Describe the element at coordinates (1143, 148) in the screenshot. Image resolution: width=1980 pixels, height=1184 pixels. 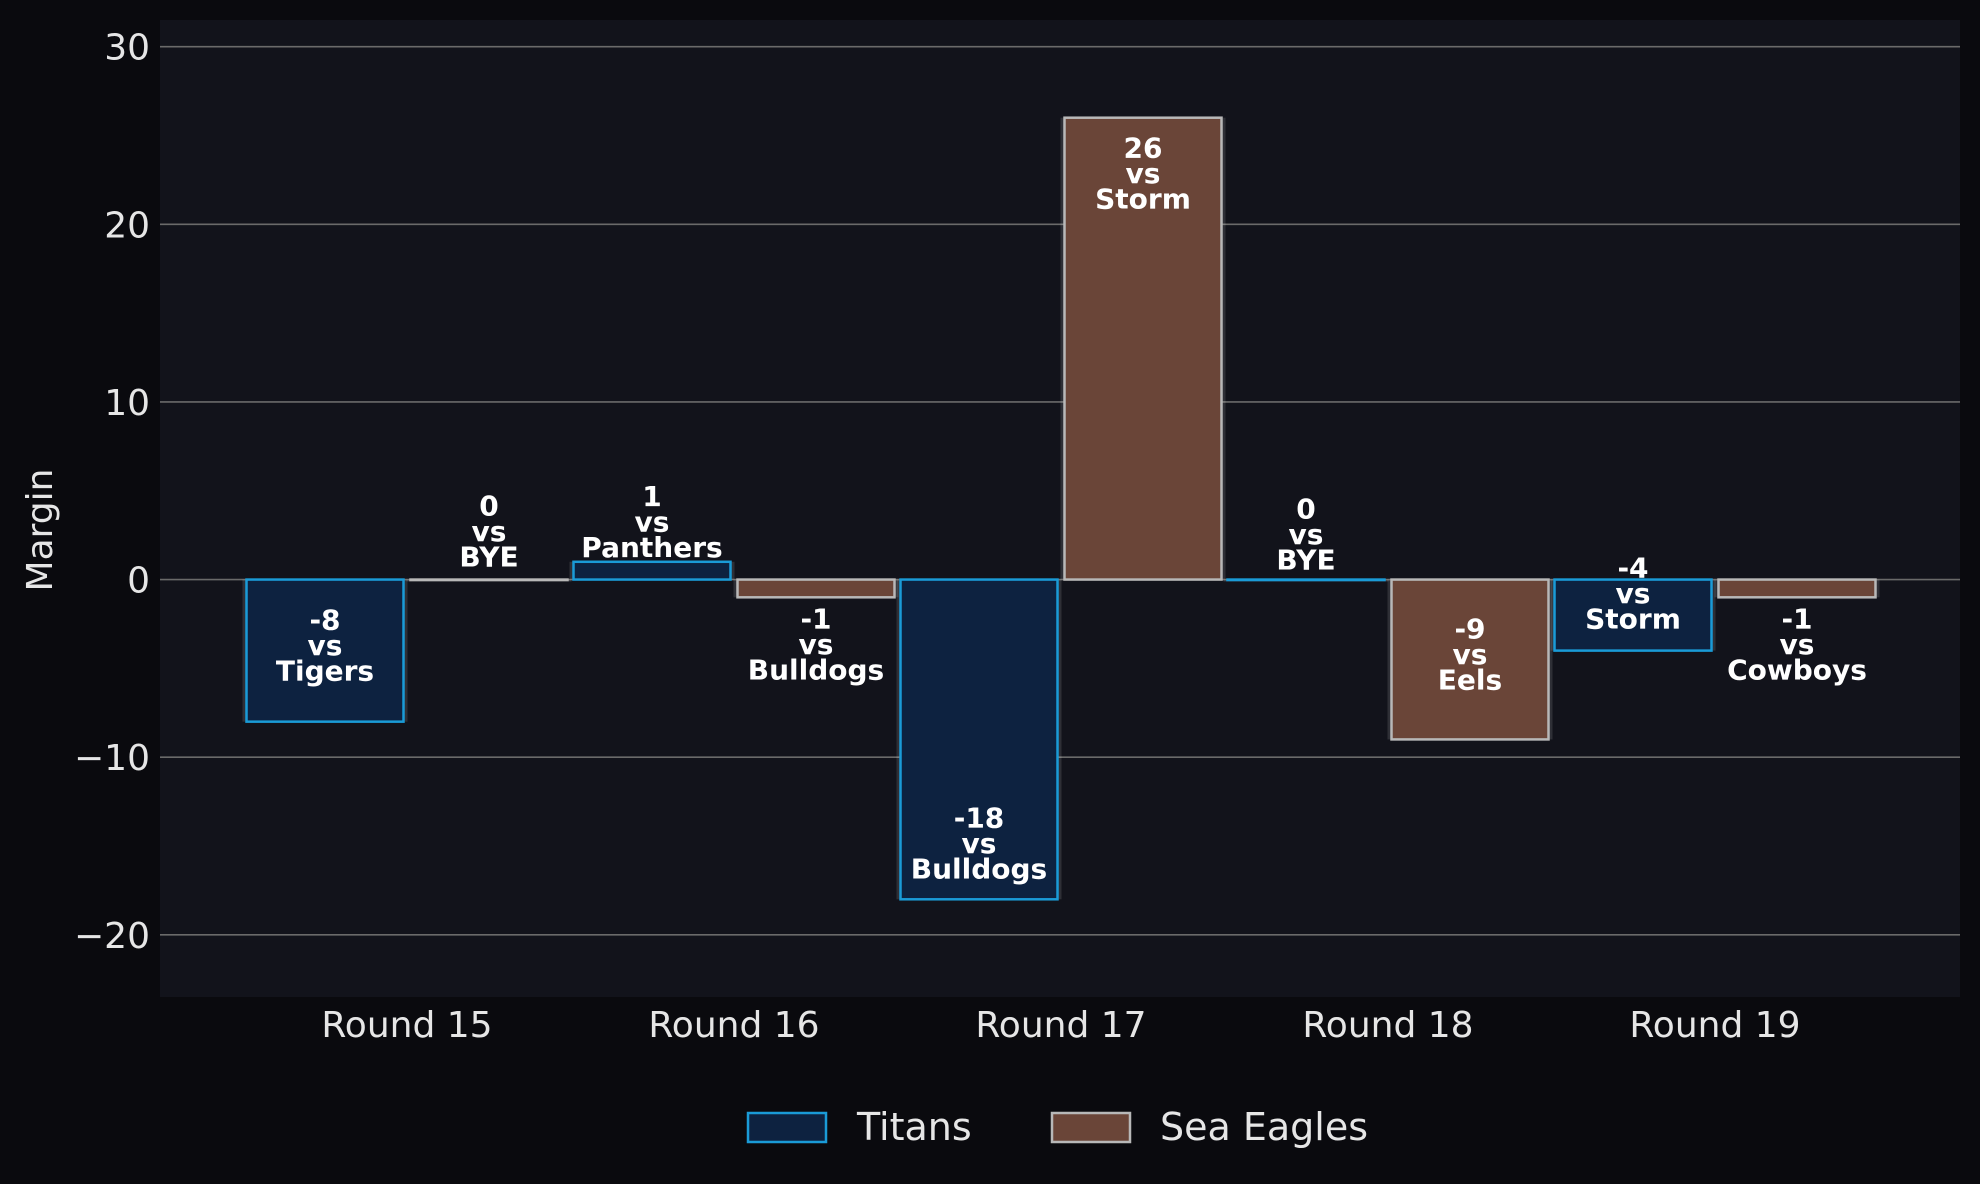
I see `bar-data-label: 26` at that location.